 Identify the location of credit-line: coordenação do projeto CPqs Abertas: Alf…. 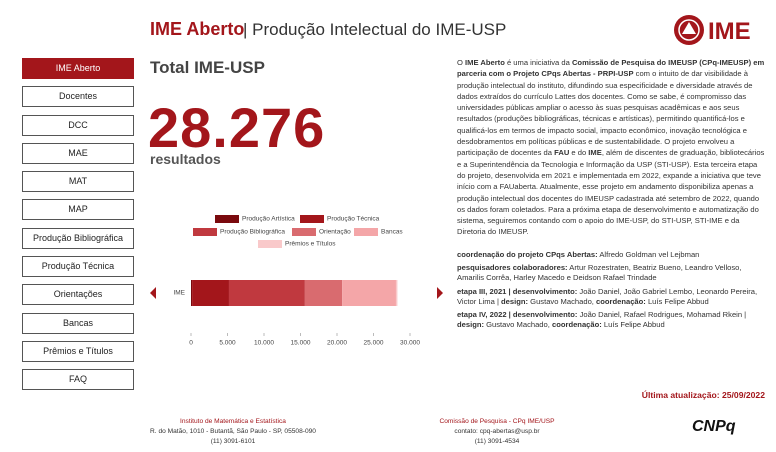
(612, 255).